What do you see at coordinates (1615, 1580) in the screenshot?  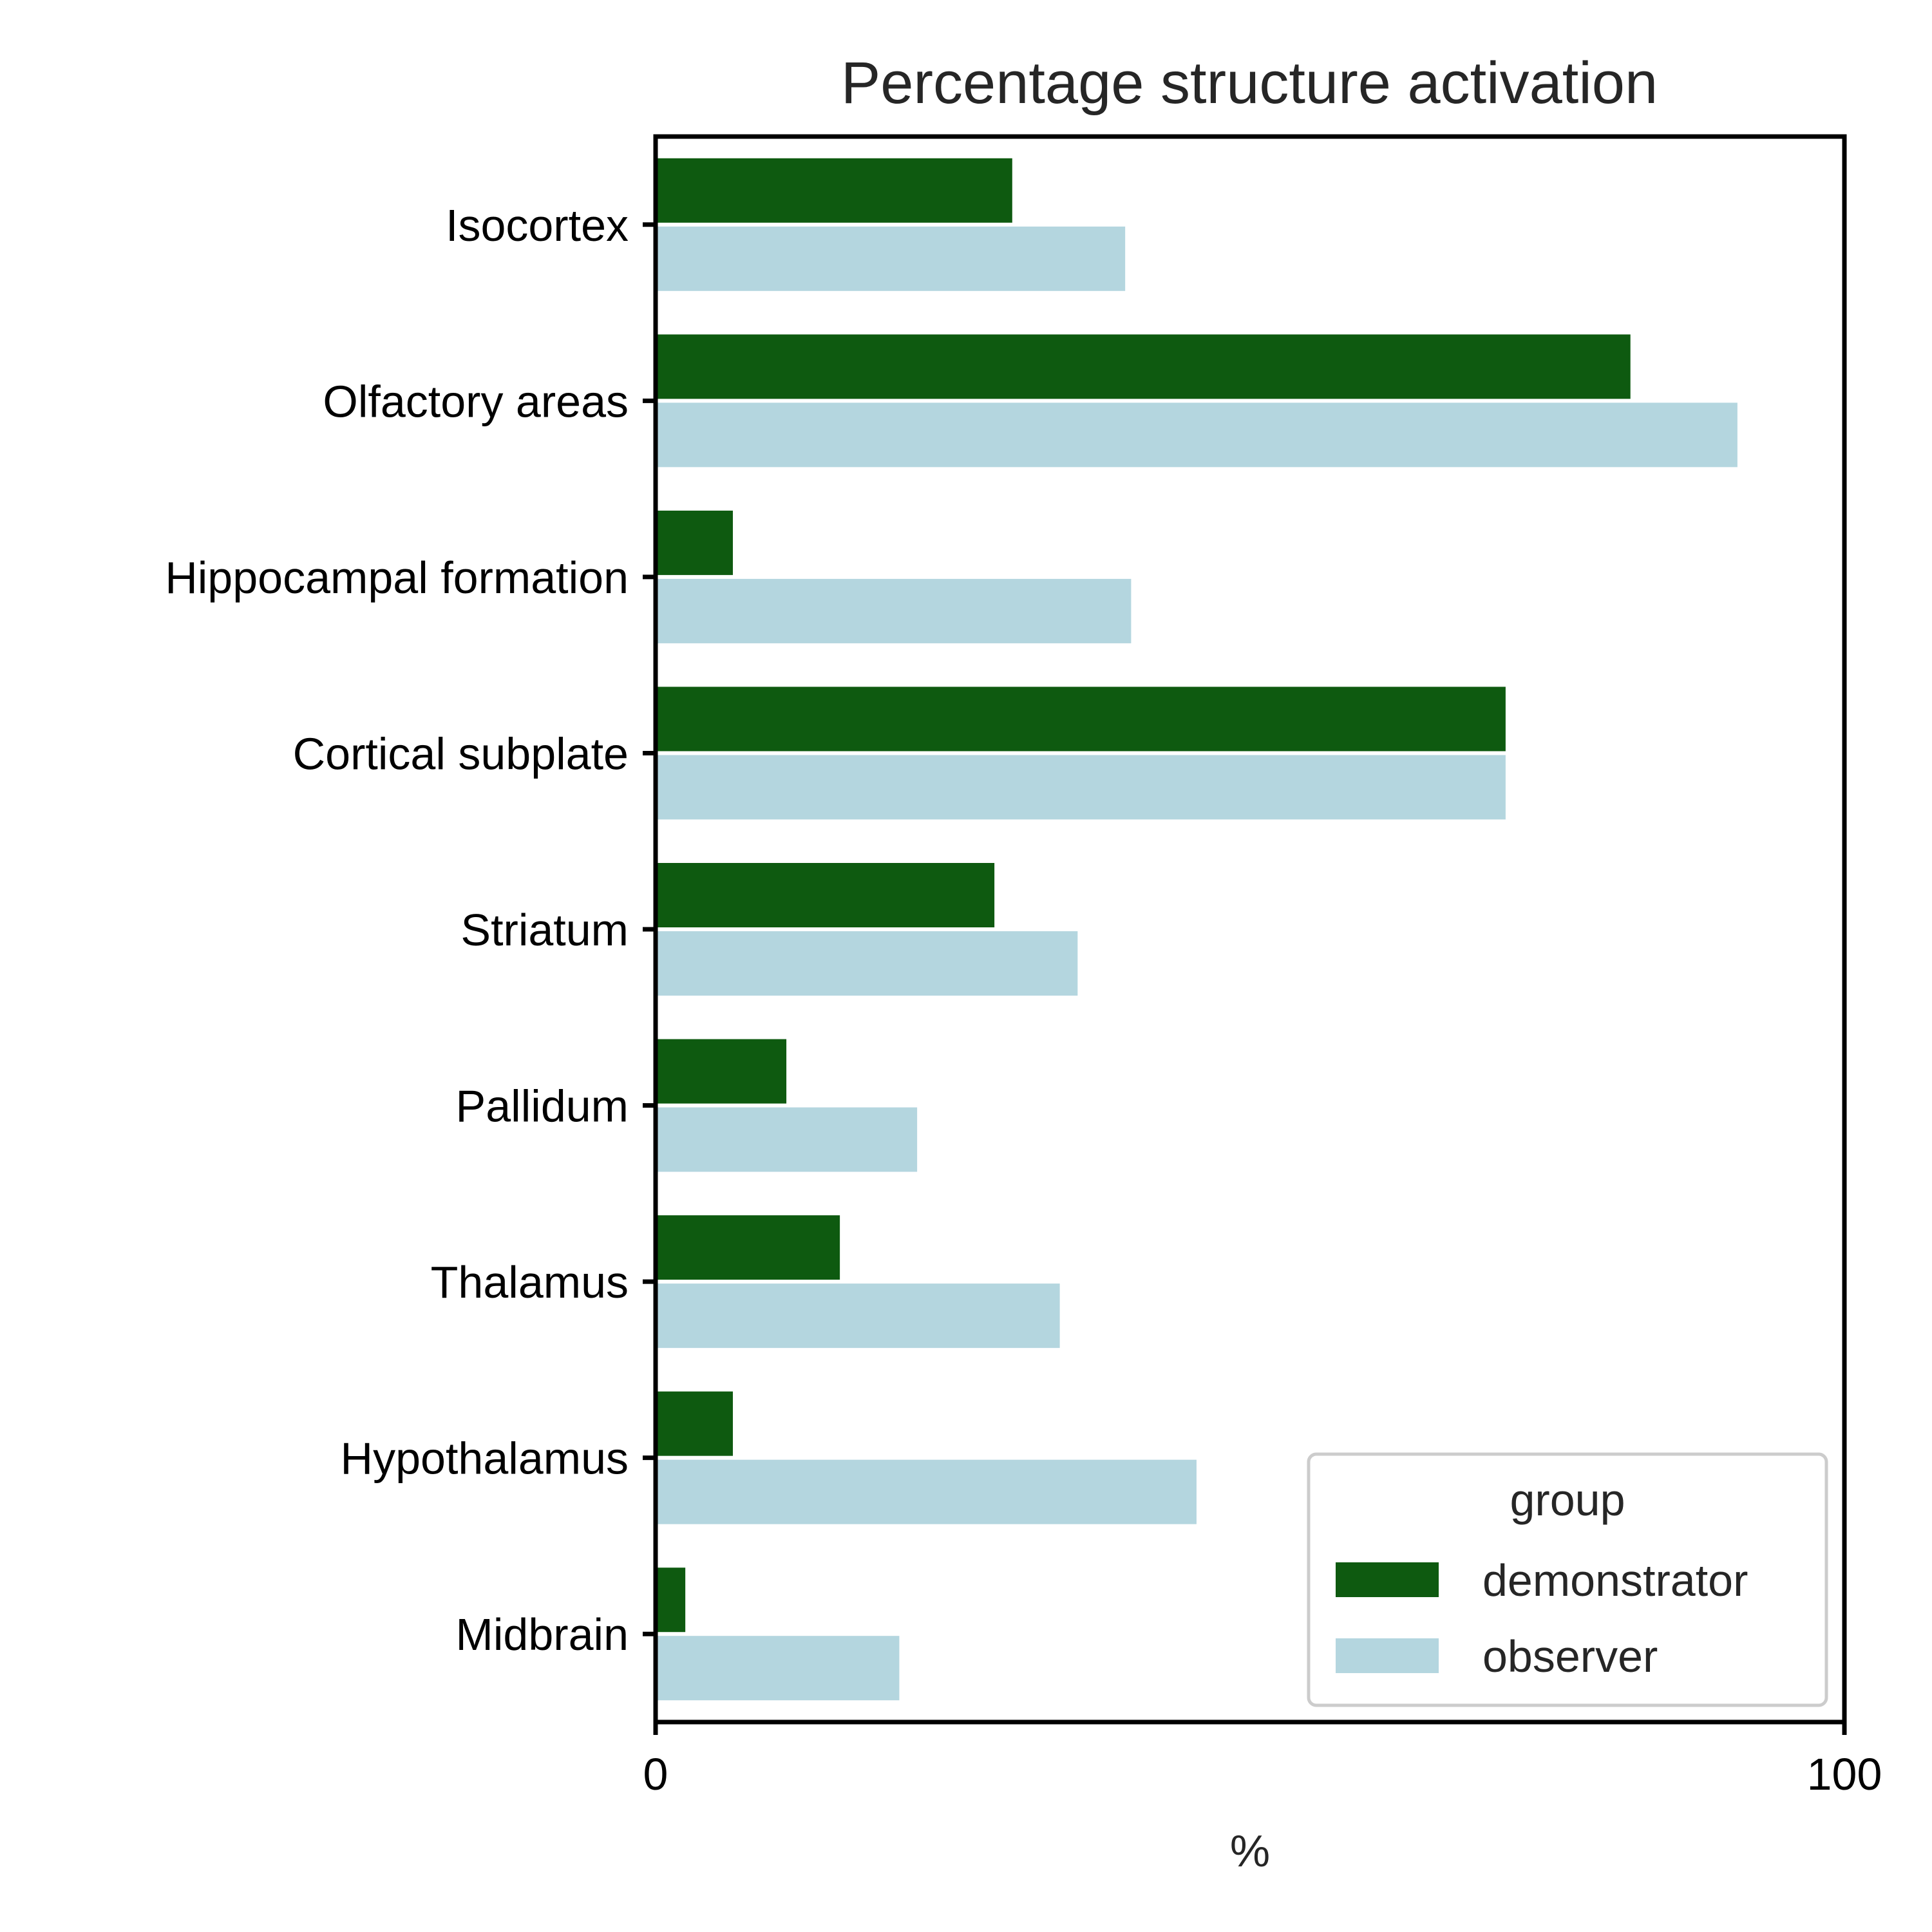 I see `legend-label-demonstrator: demonstrator` at bounding box center [1615, 1580].